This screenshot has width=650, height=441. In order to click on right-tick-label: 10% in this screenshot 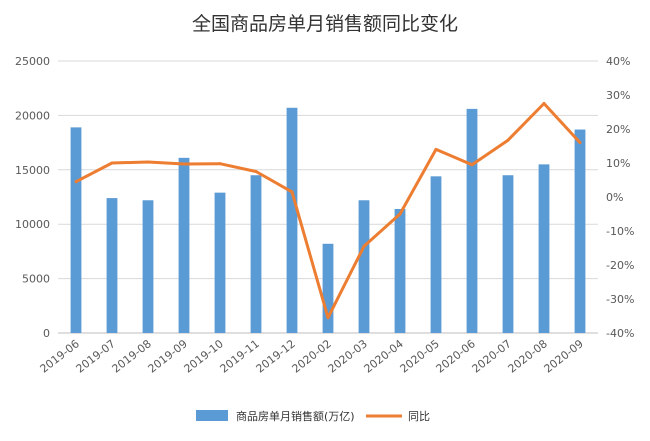, I will do `click(618, 163)`.